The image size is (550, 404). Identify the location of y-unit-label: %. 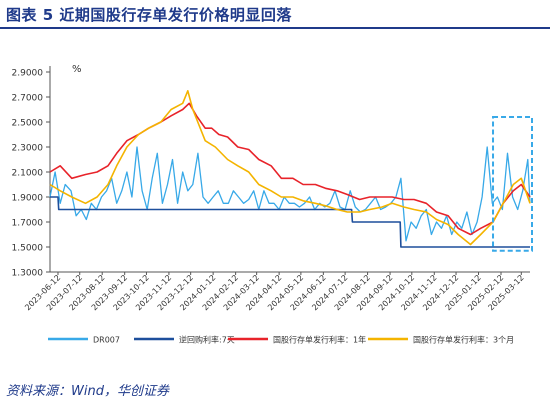
(77, 69).